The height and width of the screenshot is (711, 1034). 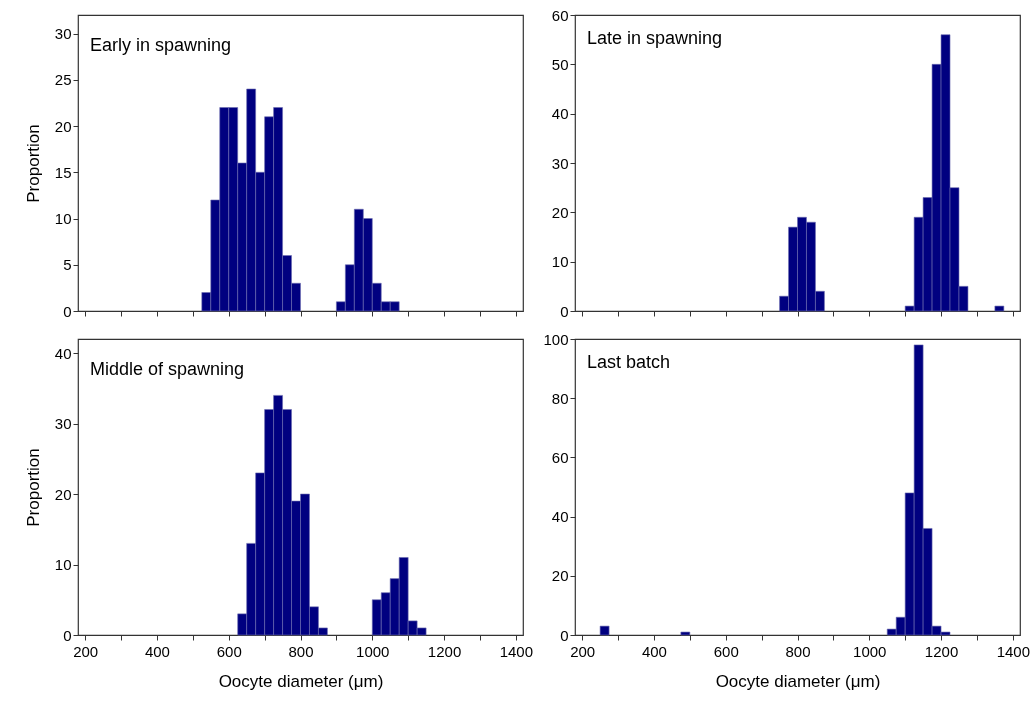 I want to click on y-tick-label: 80, so click(x=560, y=398).